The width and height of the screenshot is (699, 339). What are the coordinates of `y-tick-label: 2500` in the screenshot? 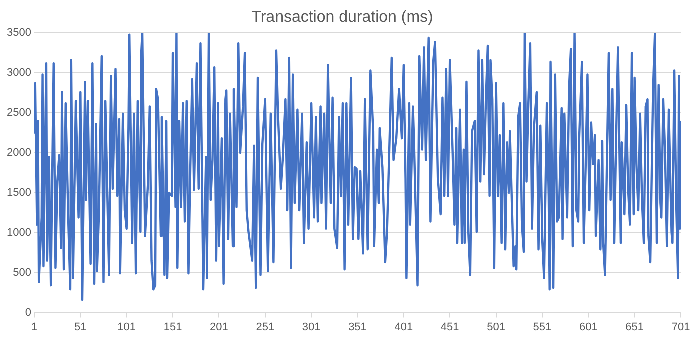 It's located at (19, 113).